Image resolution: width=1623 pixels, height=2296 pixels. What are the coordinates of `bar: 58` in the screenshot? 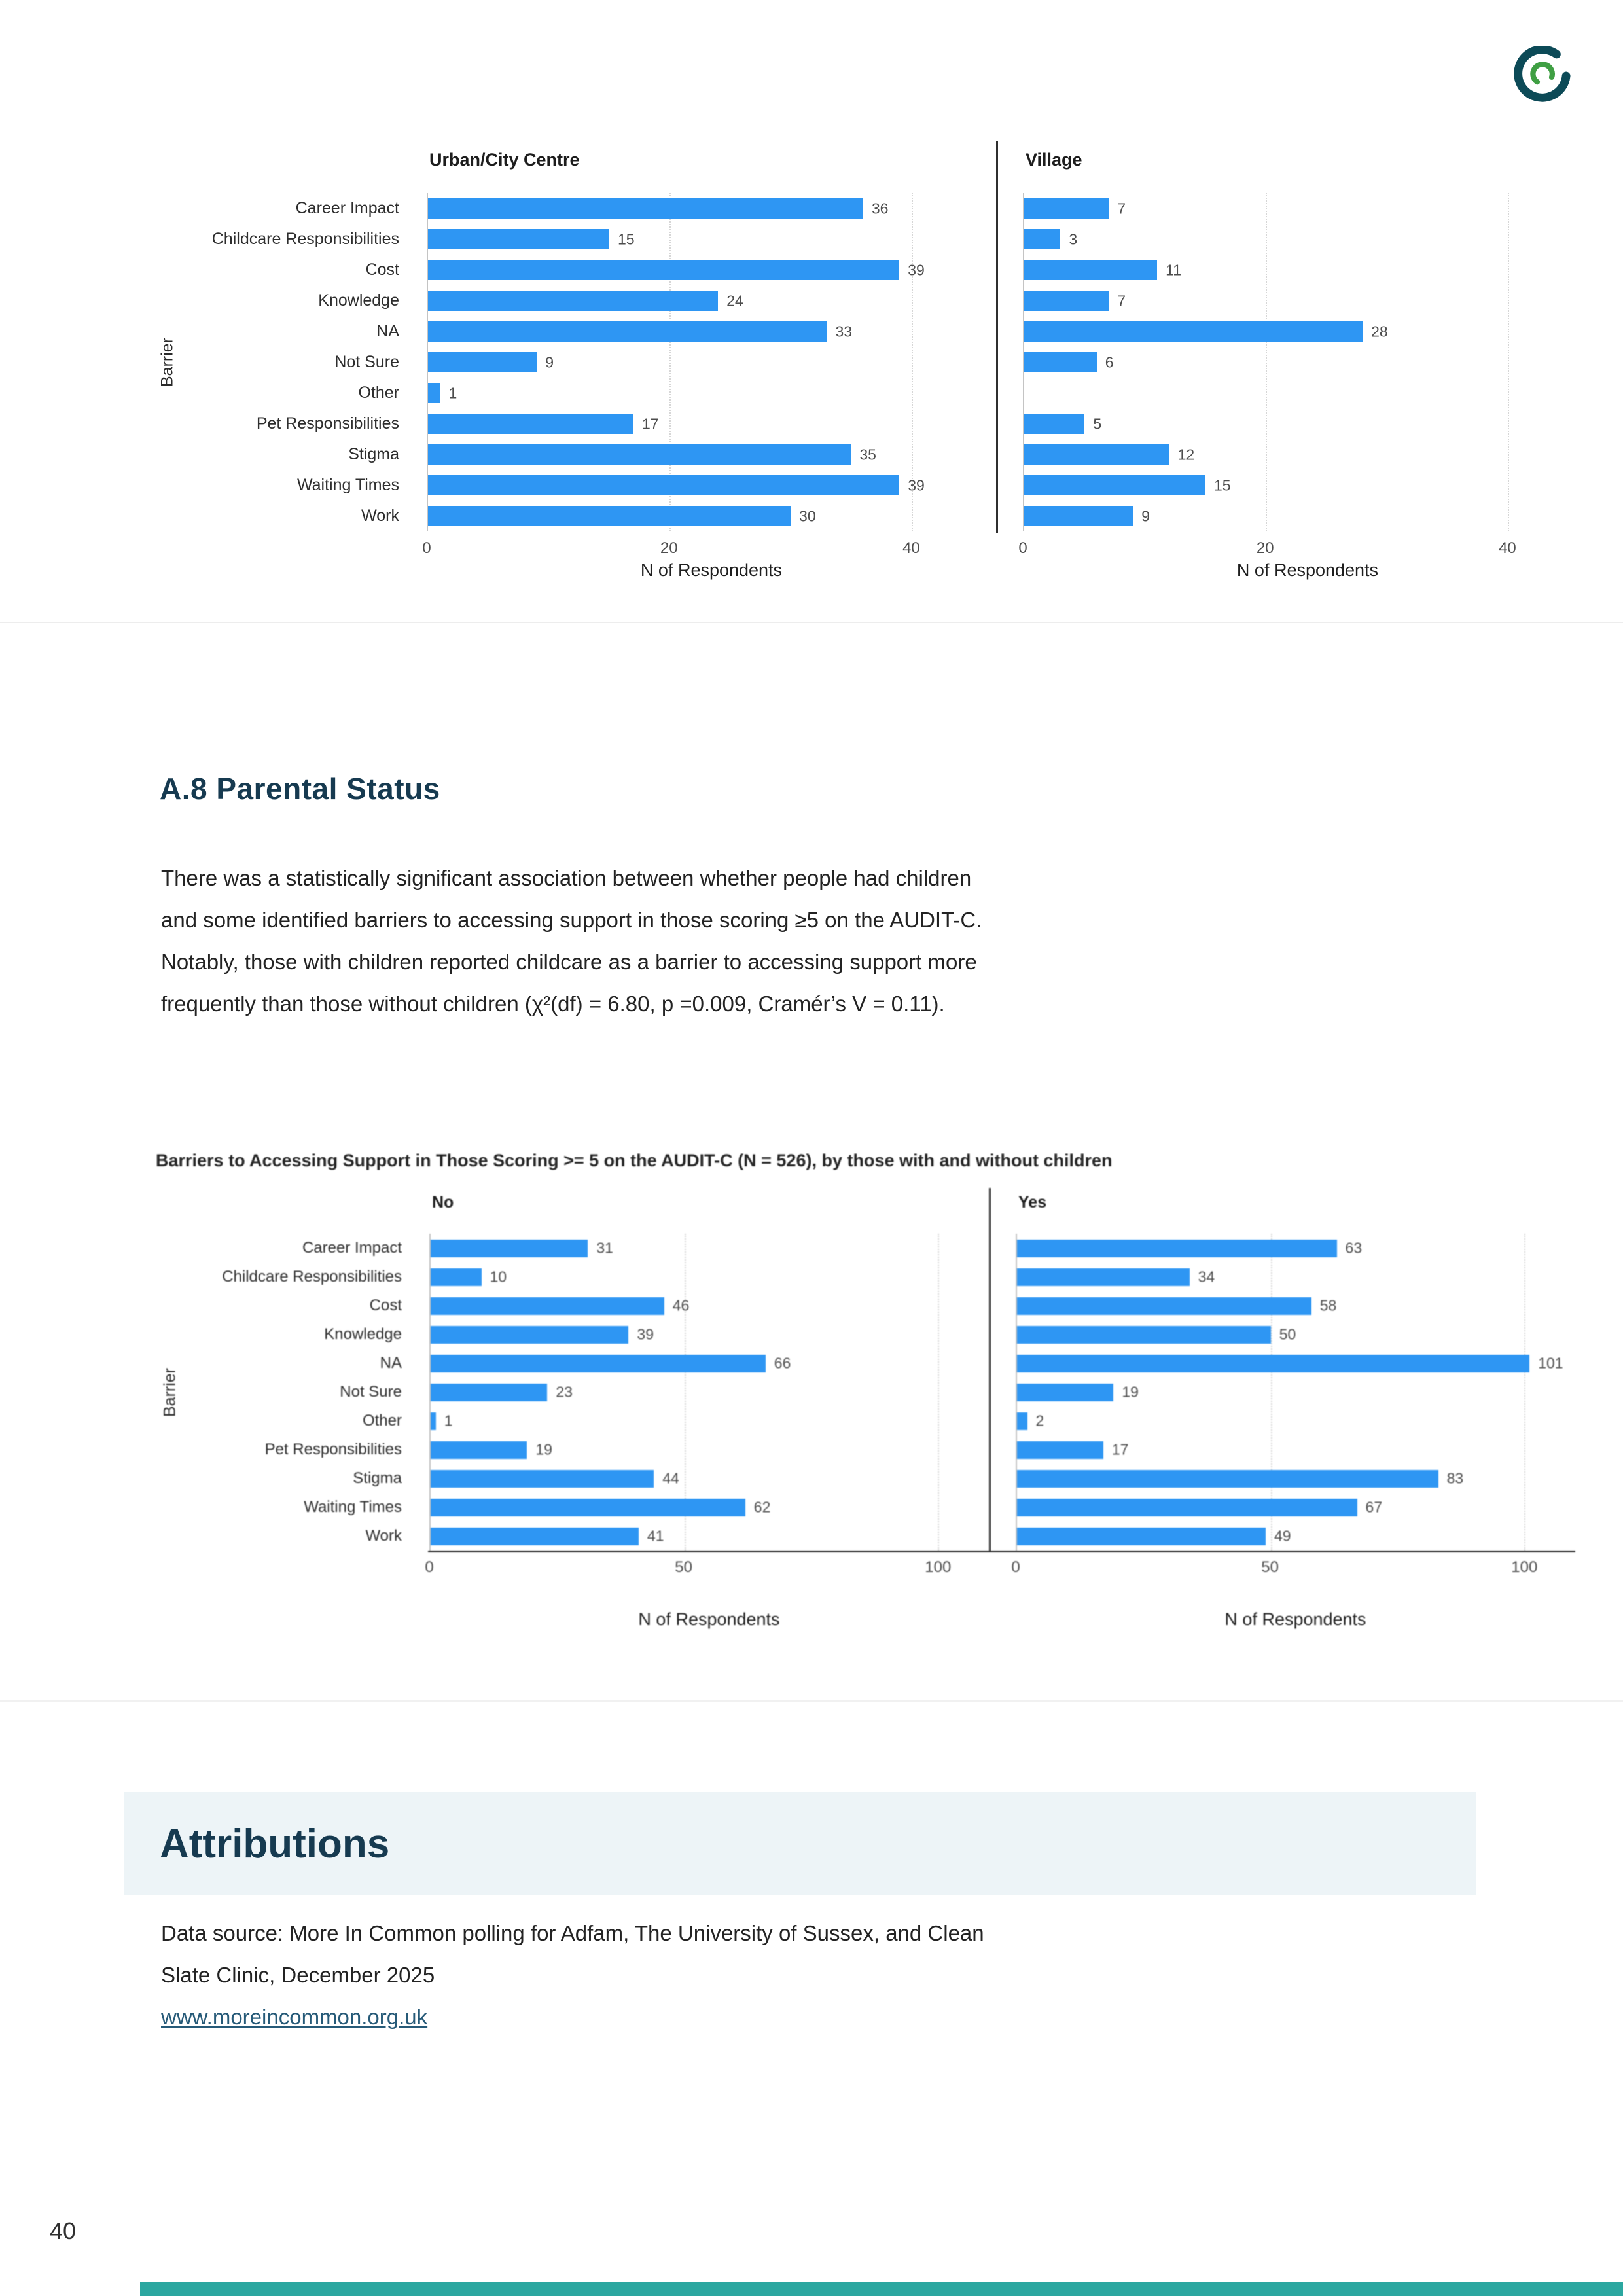 It's located at (1176, 1306).